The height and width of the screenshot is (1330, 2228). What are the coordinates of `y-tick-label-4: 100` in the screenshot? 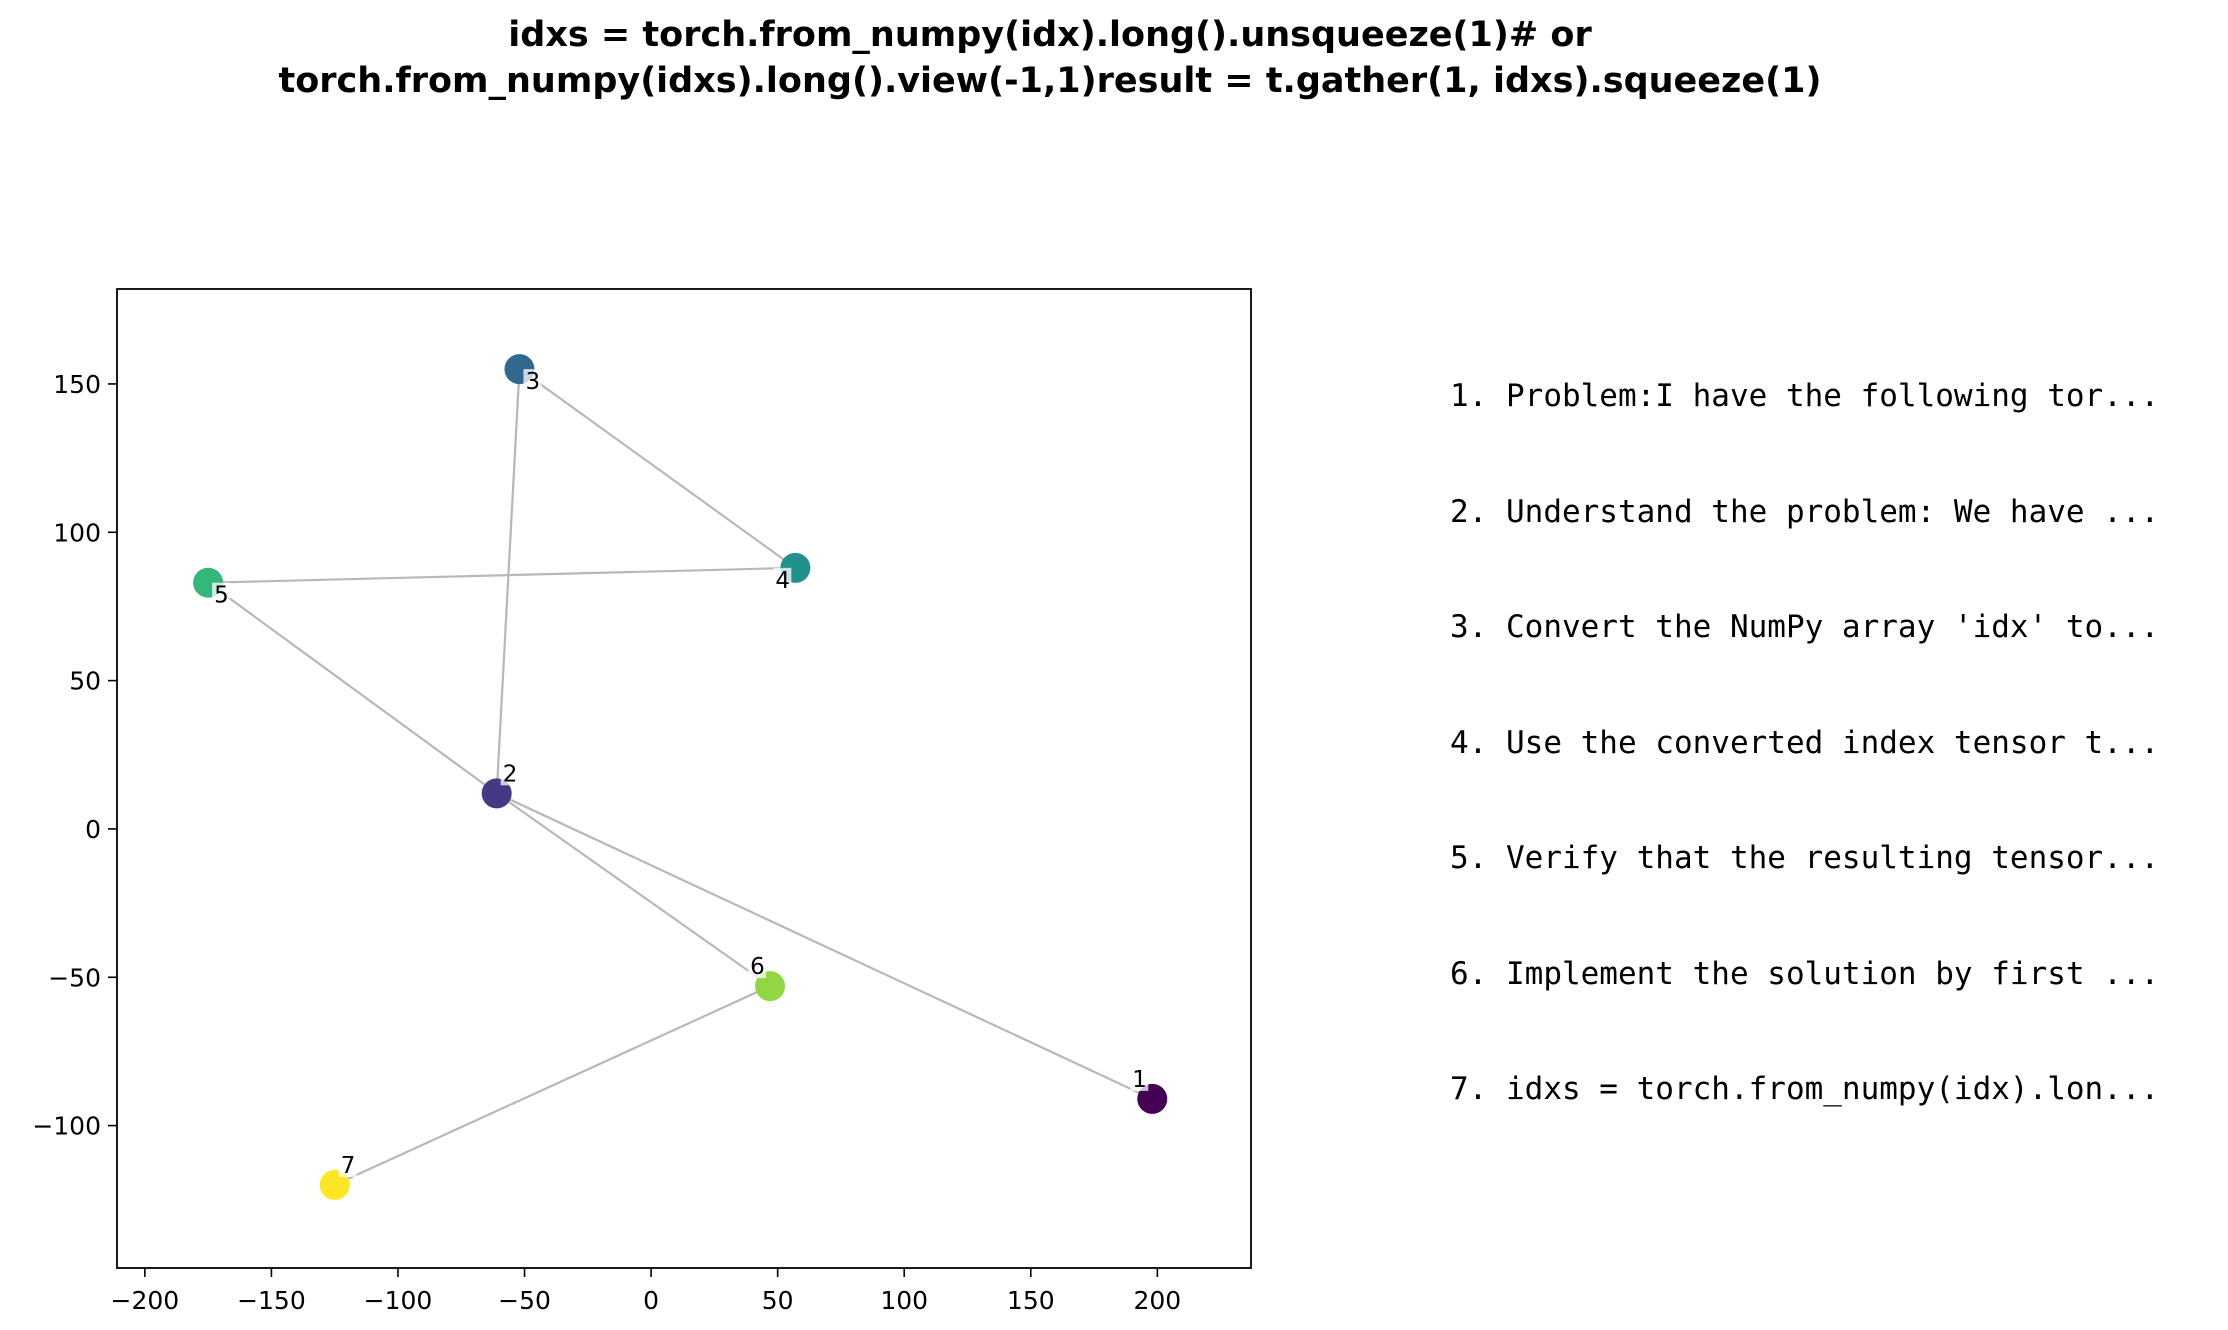 It's located at (77, 532).